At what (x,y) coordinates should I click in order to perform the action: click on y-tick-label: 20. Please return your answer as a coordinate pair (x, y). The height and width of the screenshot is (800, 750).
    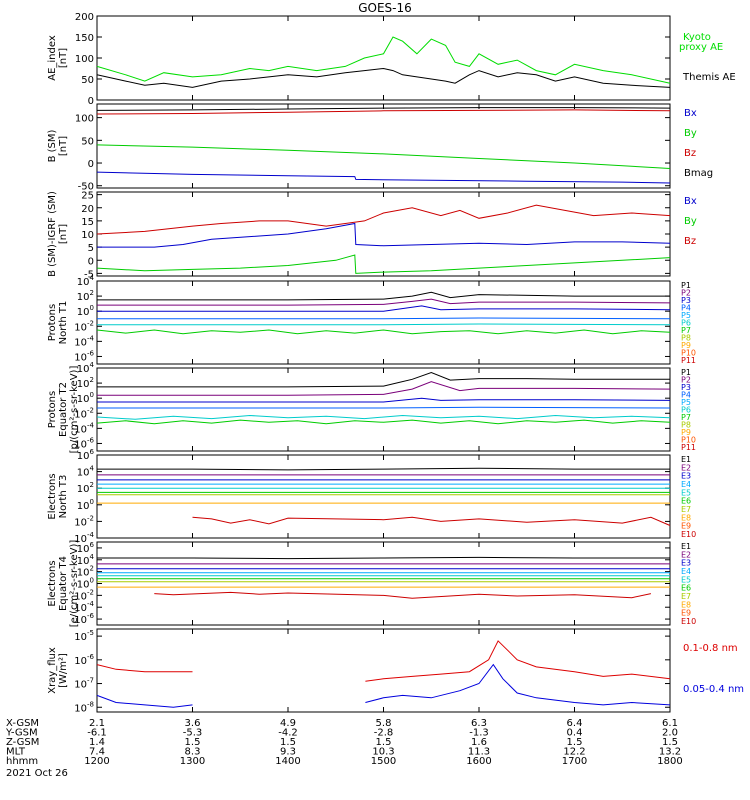
    Looking at the image, I should click on (87, 209).